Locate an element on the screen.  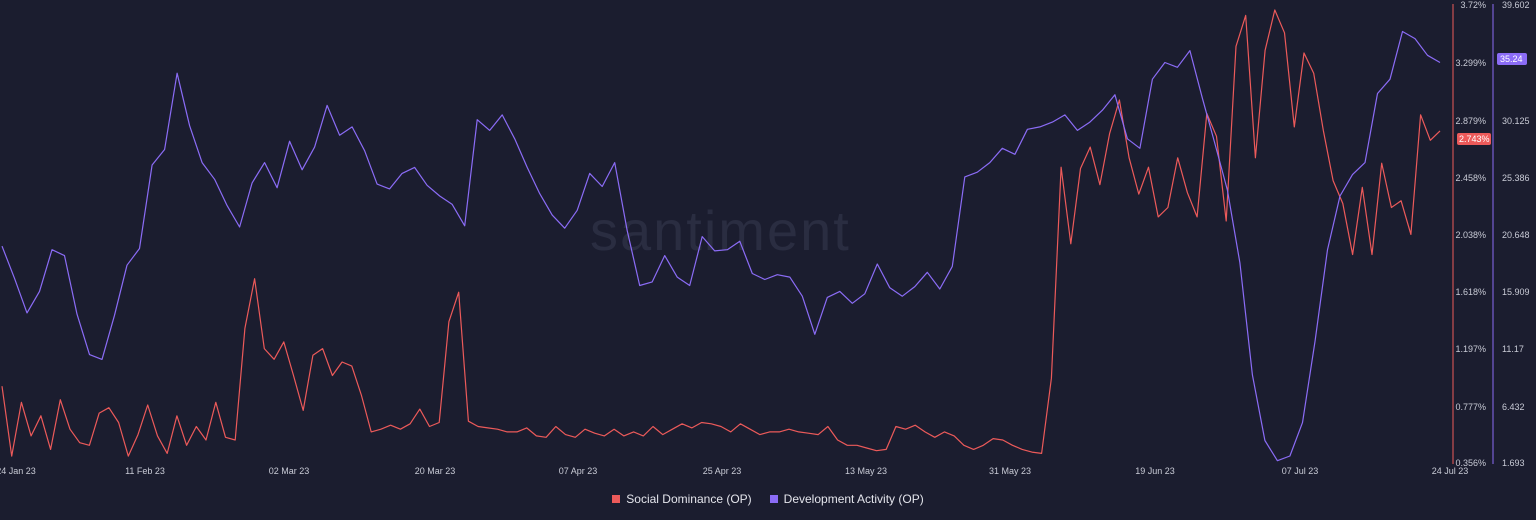
left-tick-label: 0.356% is located at coordinates (1470, 463).